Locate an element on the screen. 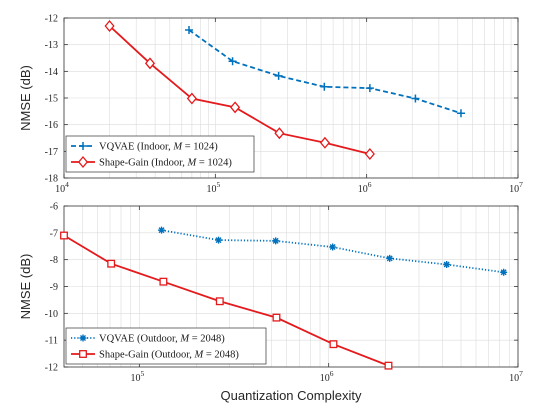 The image size is (545, 411). y-tick-label: -8 is located at coordinates (54, 260).